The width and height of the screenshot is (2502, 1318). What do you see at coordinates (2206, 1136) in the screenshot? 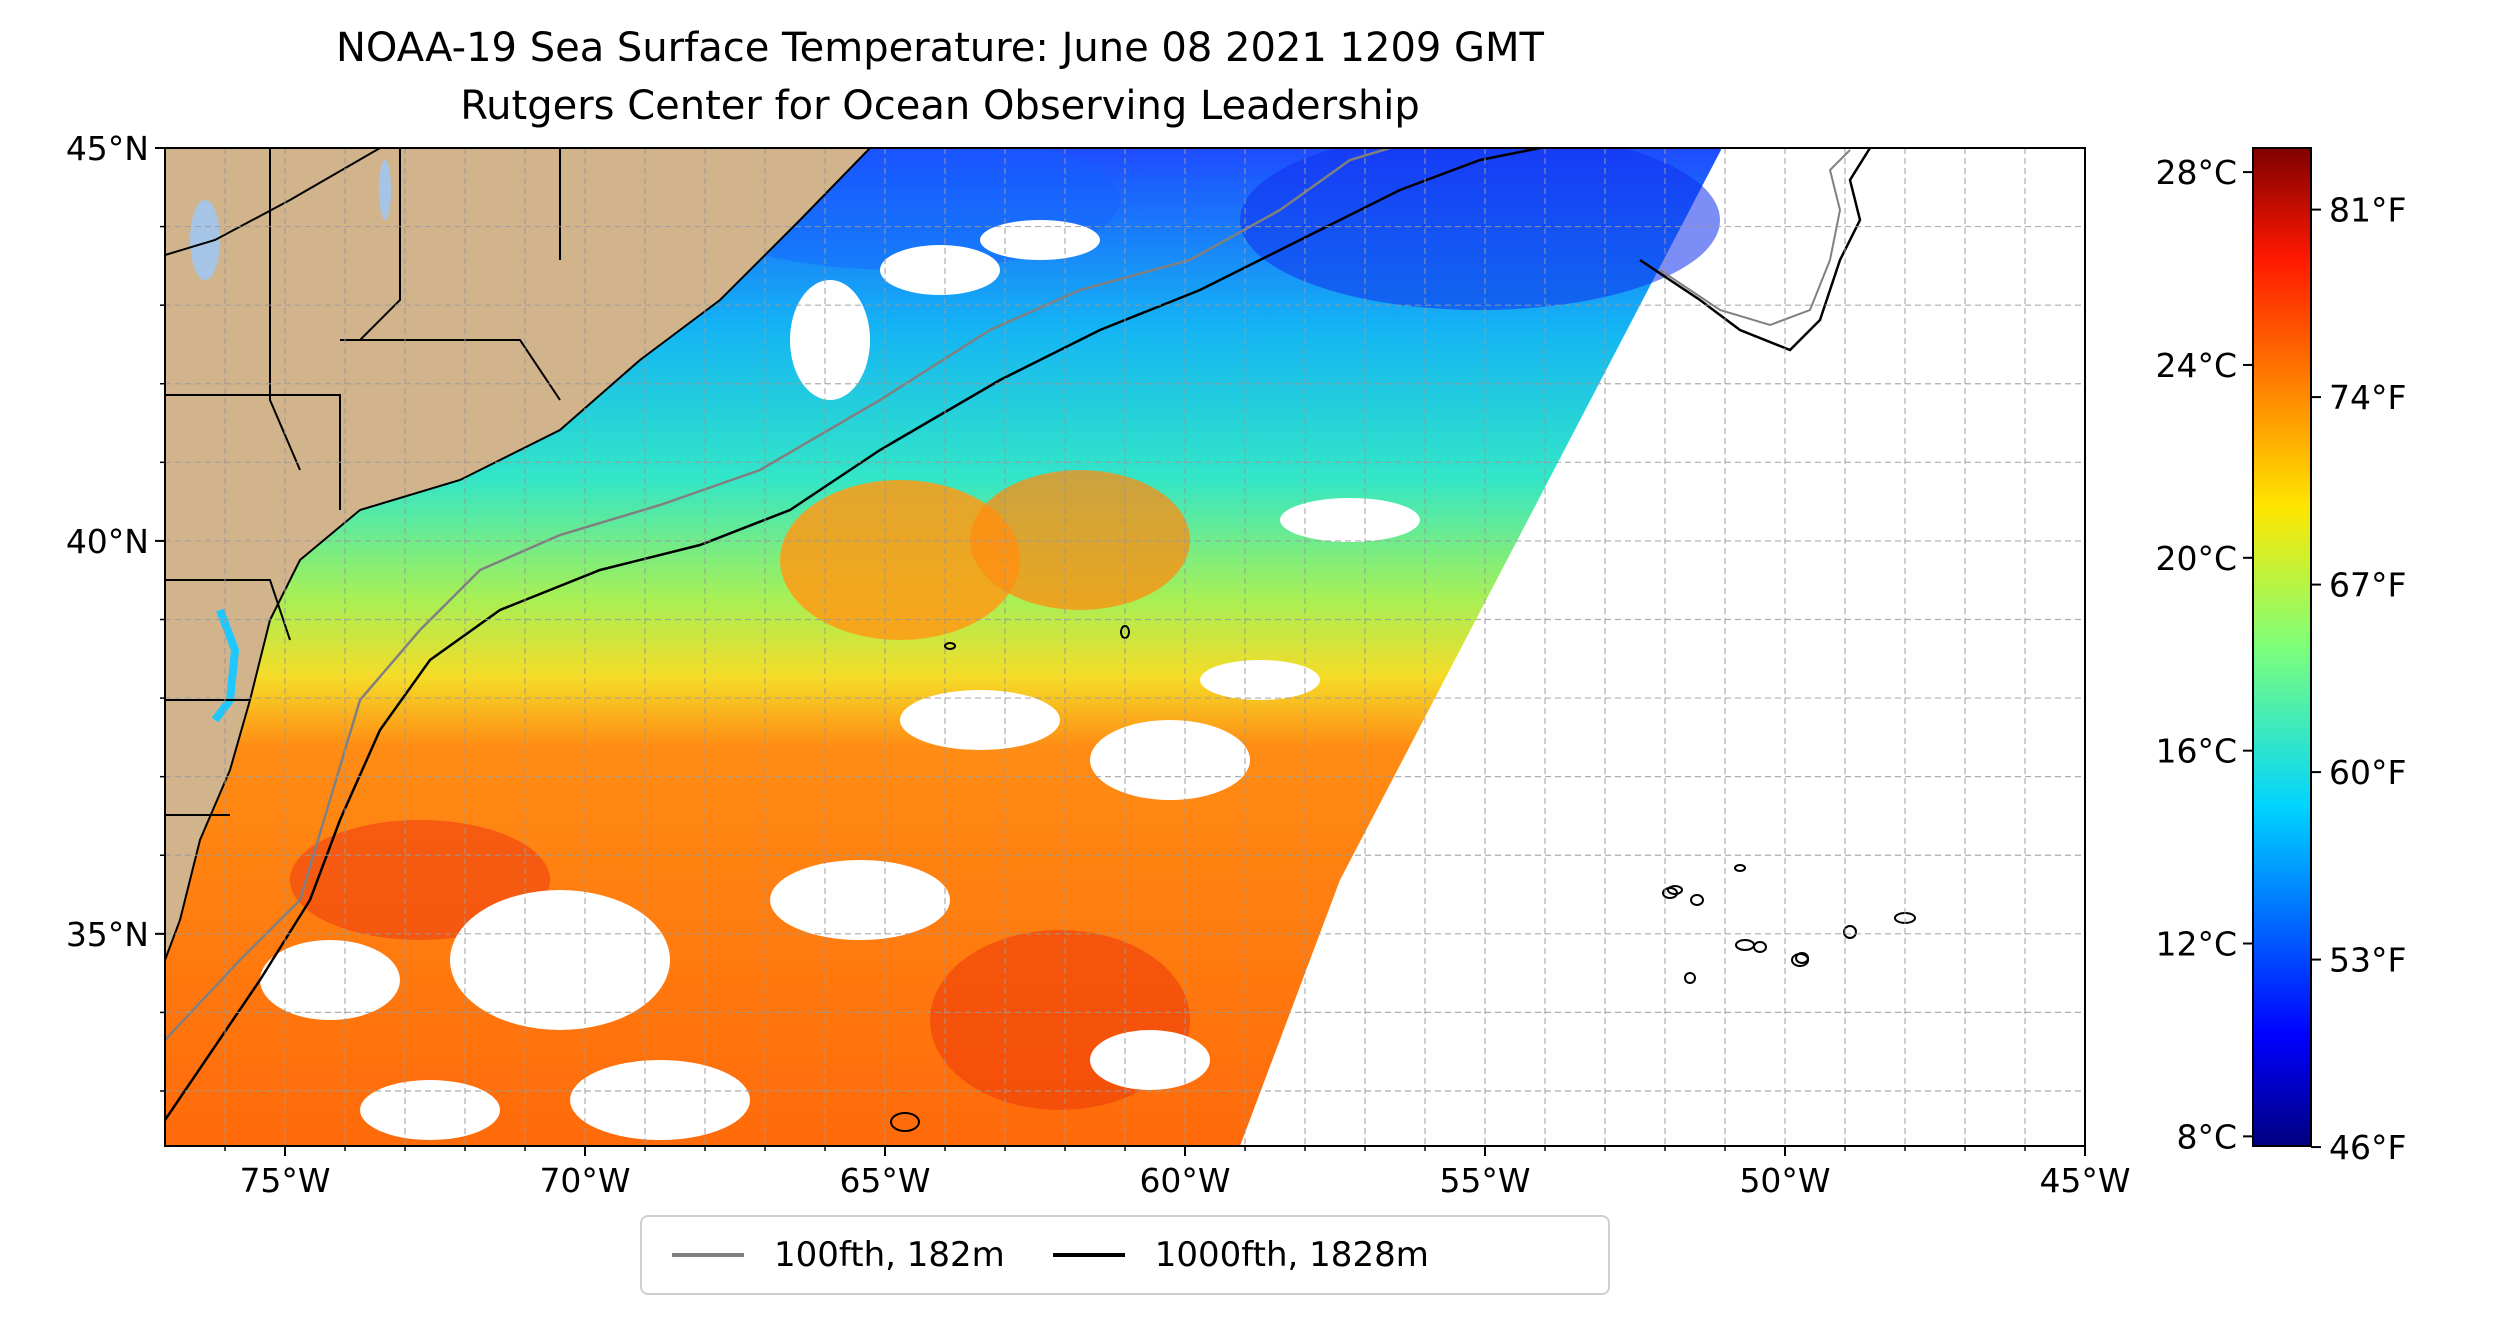
I see `celsius-tick-label: 8°C` at bounding box center [2206, 1136].